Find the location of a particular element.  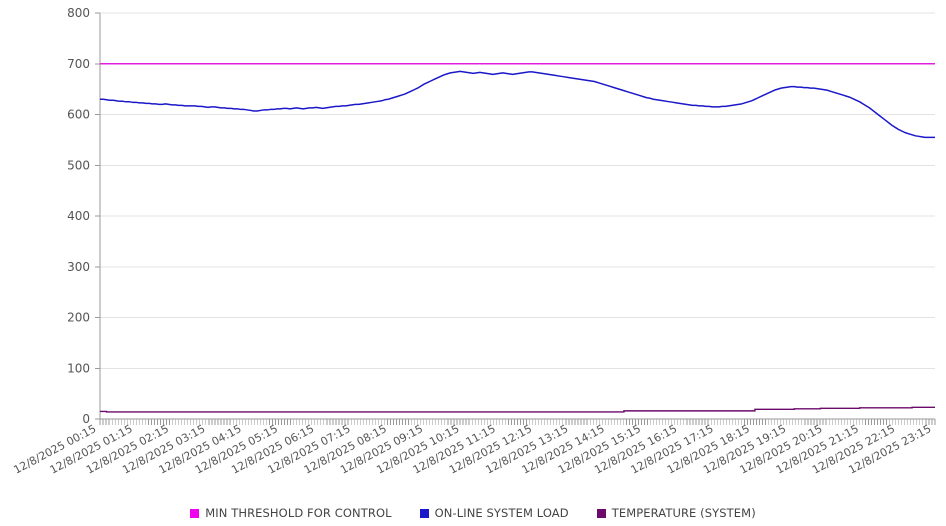

y-axis-tick-label: 0 is located at coordinates (86, 419).